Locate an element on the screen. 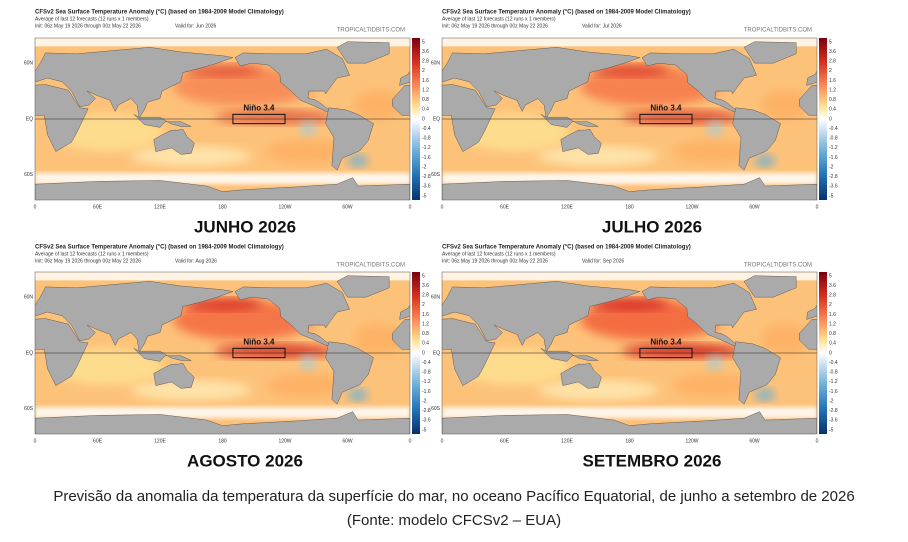  lat-label: 60N is located at coordinates (436, 63).